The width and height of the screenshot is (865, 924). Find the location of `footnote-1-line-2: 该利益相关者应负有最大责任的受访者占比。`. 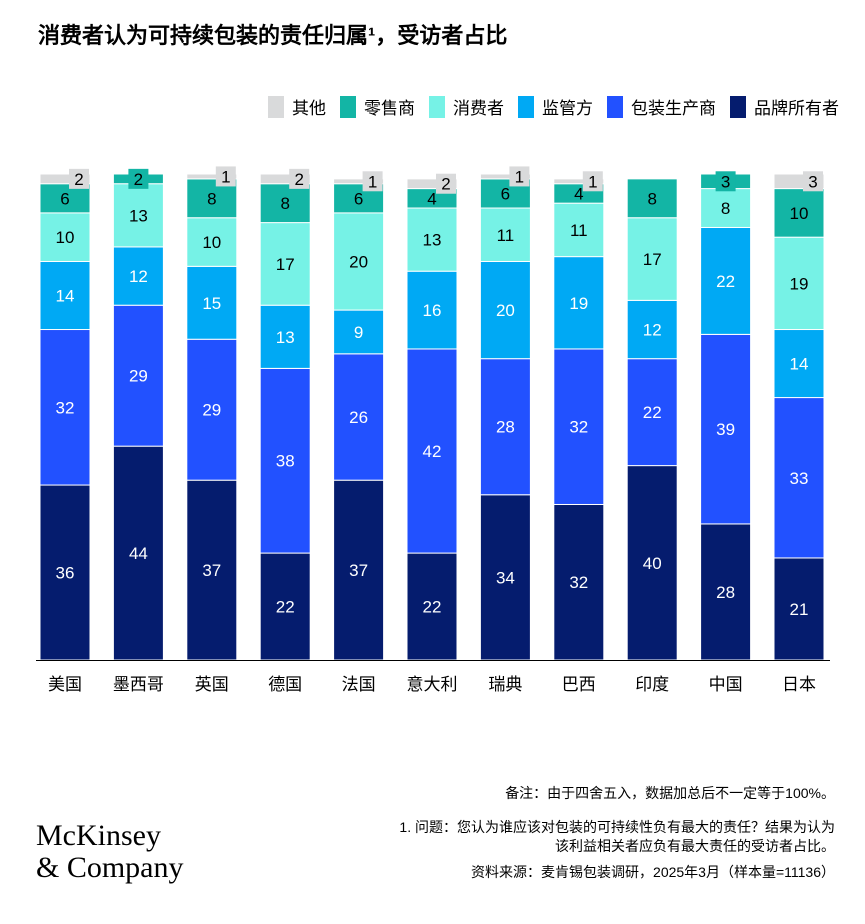

footnote-1-line-2: 该利益相关者应负有最大责任的受访者占比。 is located at coordinates (695, 846).